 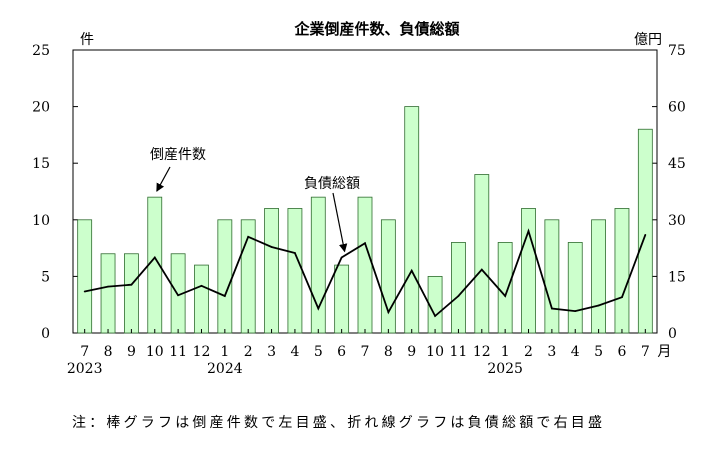 What do you see at coordinates (41, 51) in the screenshot?
I see `left-axis-tick-label: 25` at bounding box center [41, 51].